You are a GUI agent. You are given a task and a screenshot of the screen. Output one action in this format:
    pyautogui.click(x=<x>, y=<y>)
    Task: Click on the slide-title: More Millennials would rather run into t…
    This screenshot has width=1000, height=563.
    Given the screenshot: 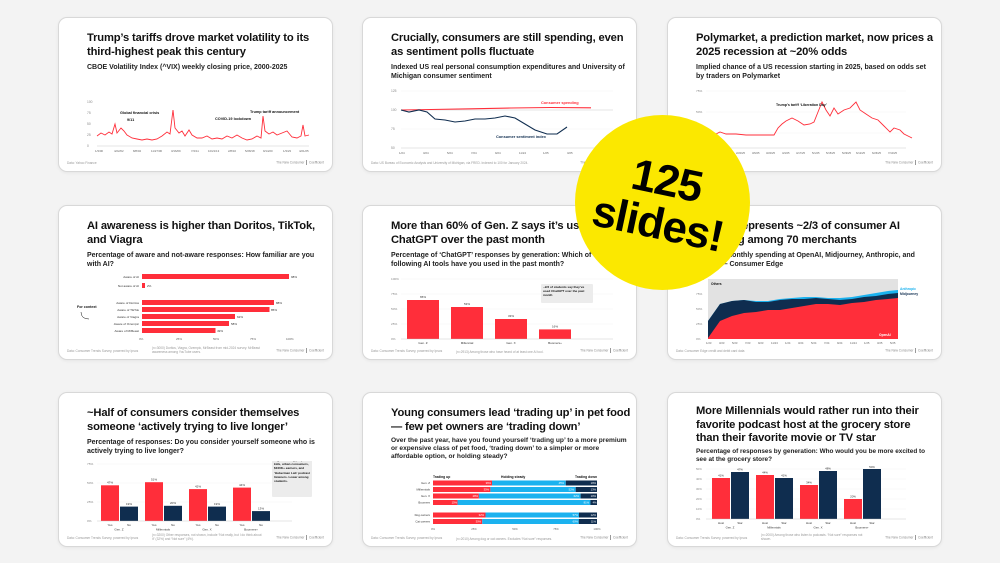 What is the action you would take?
    pyautogui.click(x=807, y=424)
    